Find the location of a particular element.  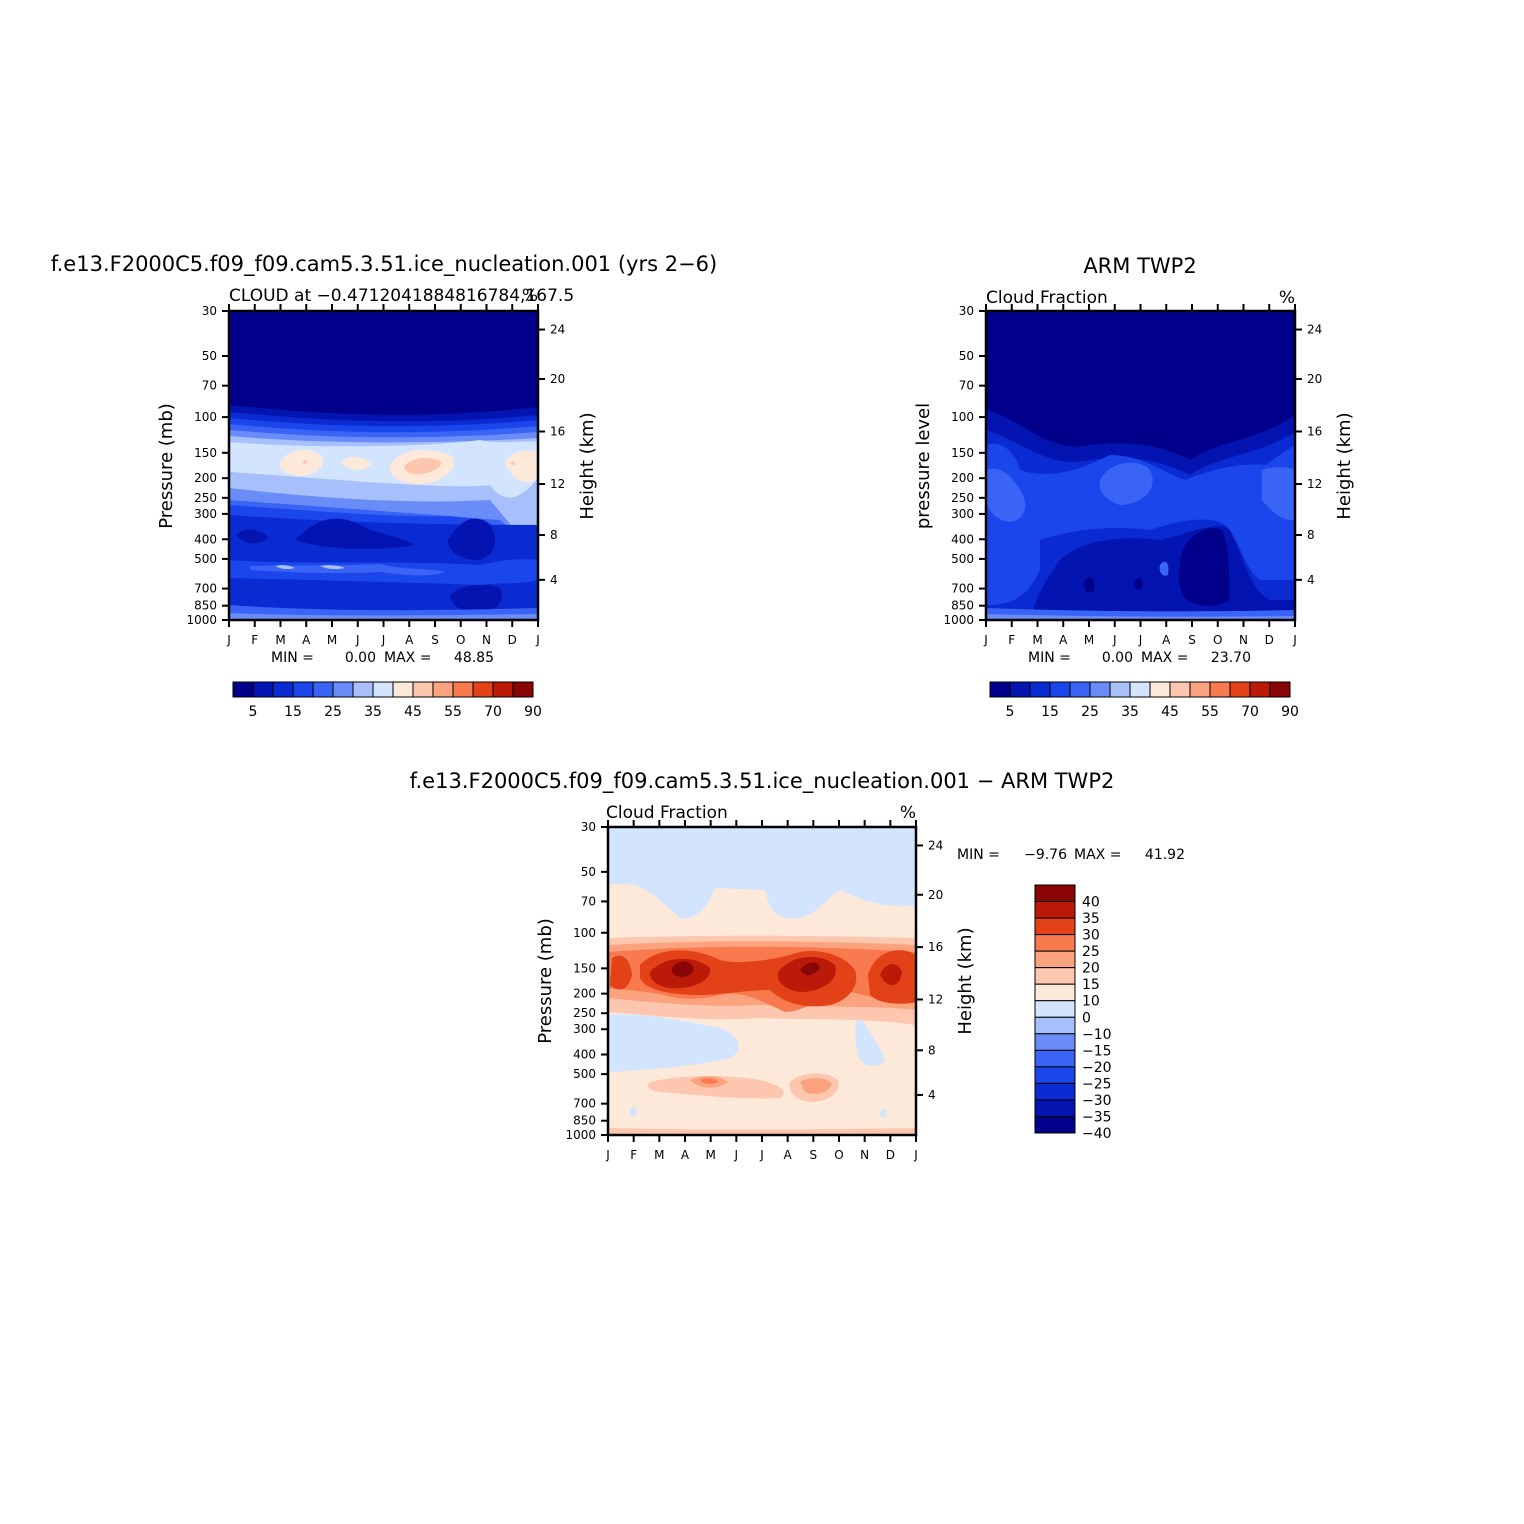

model-xtick-label: A is located at coordinates (306, 640).